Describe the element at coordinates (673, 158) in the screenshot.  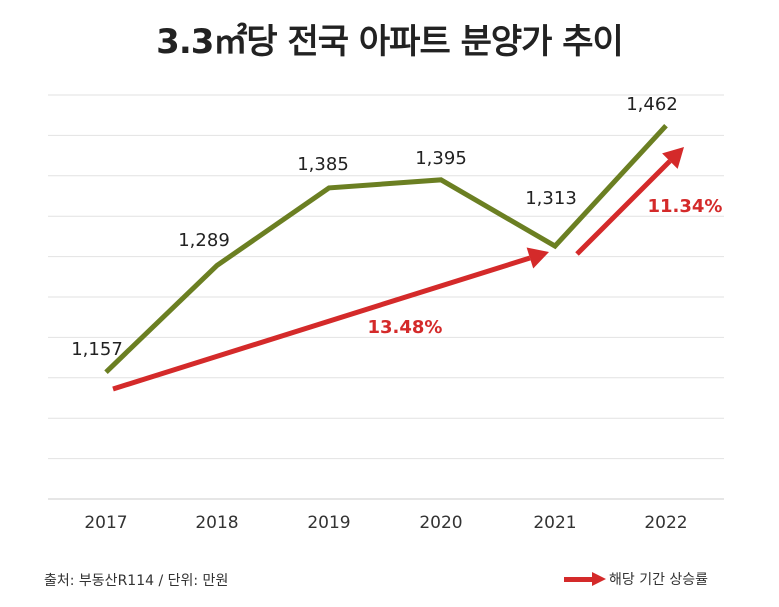
I see `increase-arrow-2021-2022-head` at that location.